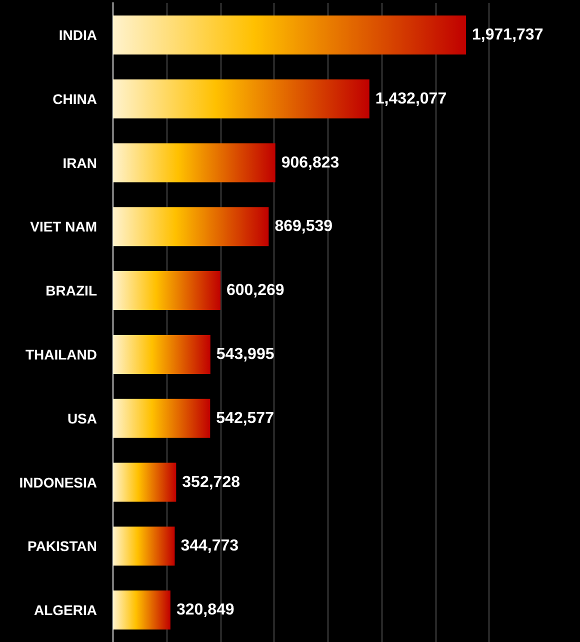 This screenshot has height=642, width=580. I want to click on data-label: 1,432,077, so click(411, 99).